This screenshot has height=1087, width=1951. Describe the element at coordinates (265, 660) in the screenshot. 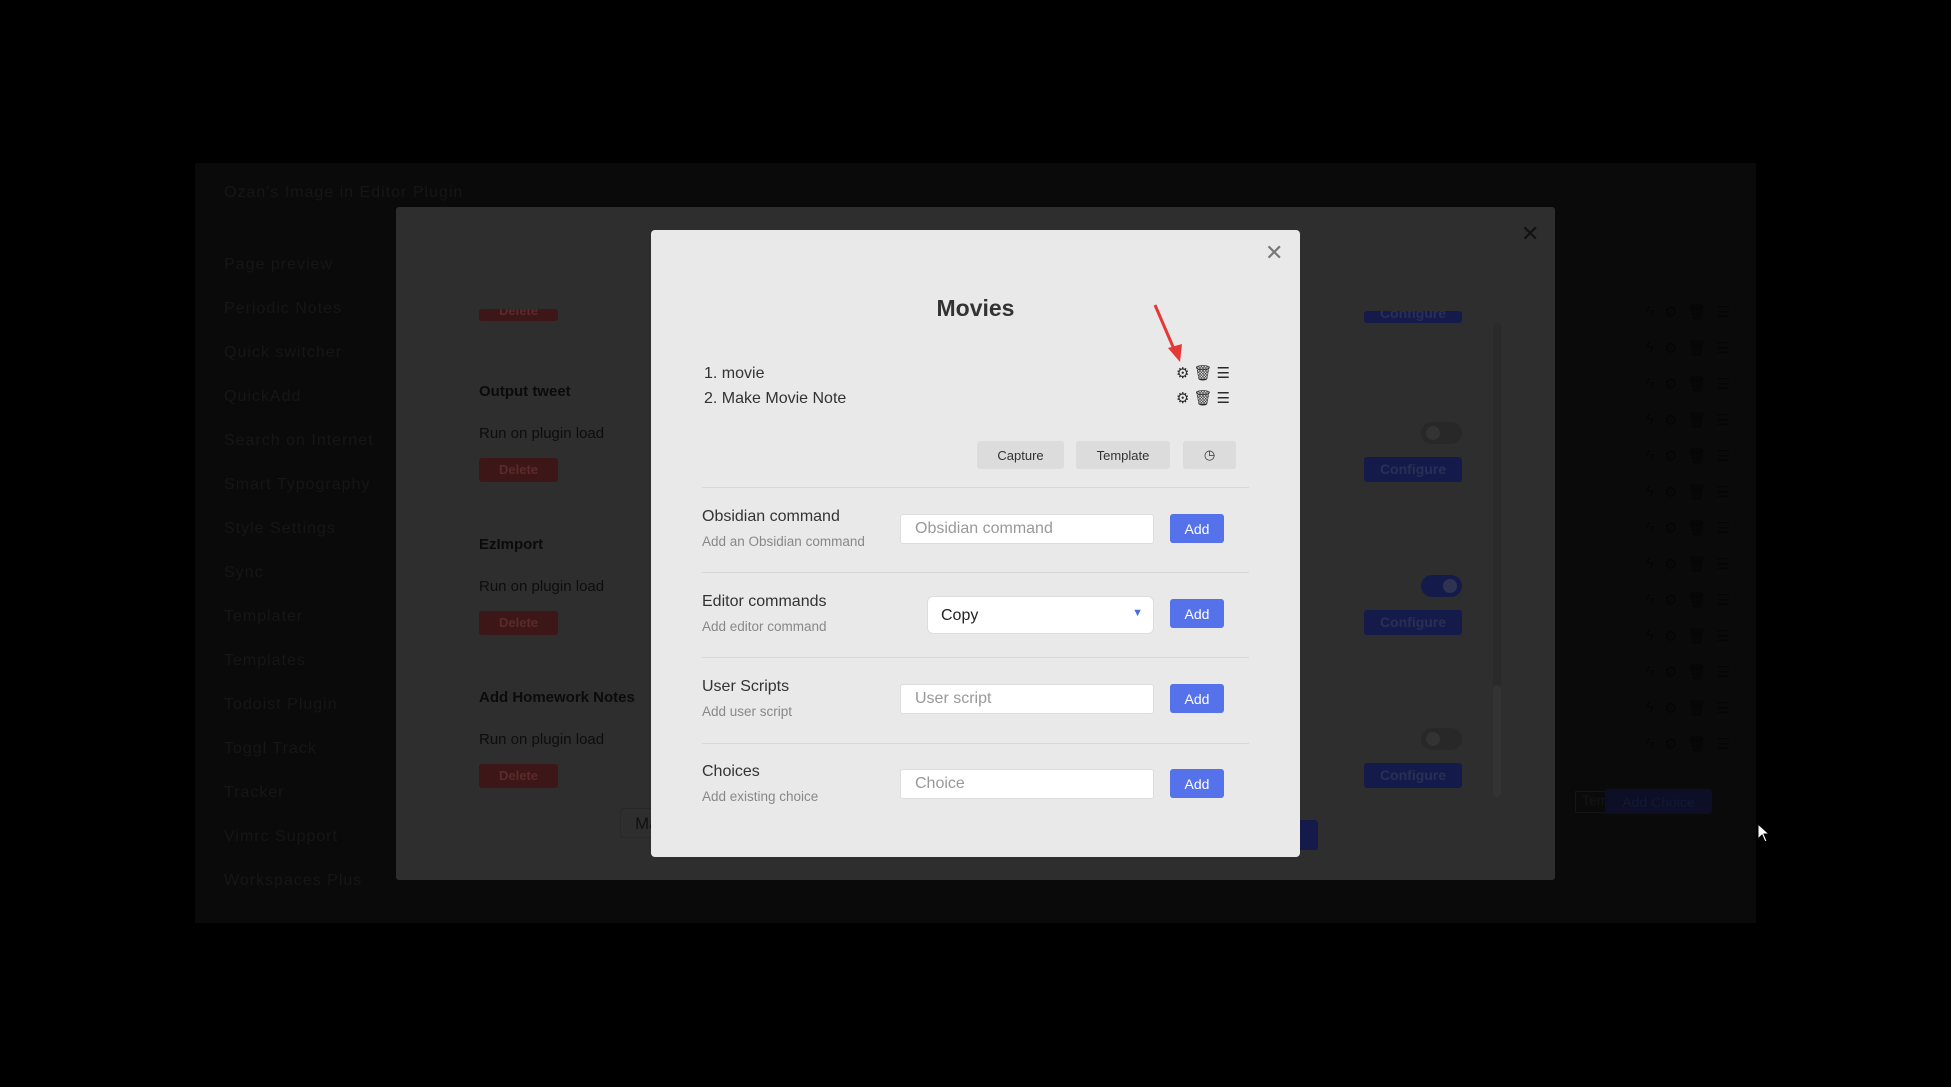

I see `sidebar-item: Templates` at that location.